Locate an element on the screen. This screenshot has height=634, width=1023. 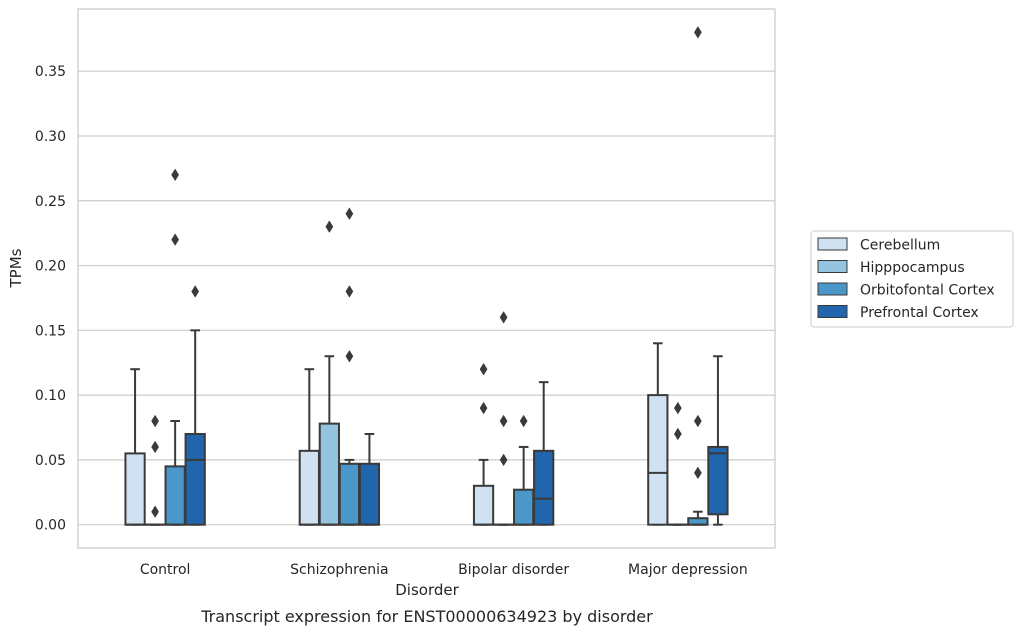
legend-label: Prefrontal Cortex is located at coordinates (919, 313).